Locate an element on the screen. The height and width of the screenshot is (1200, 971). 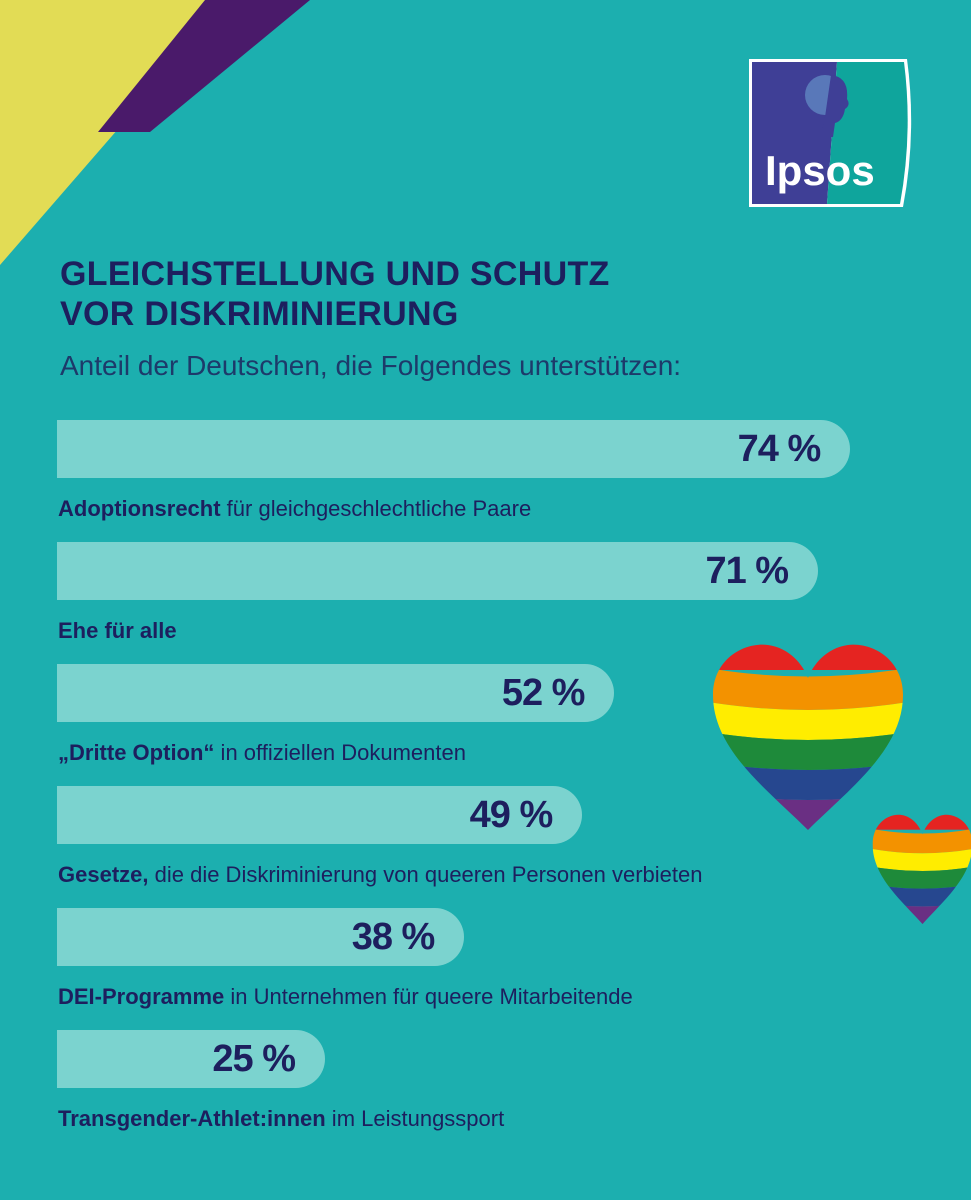
bar: 38 % is located at coordinates (261, 937).